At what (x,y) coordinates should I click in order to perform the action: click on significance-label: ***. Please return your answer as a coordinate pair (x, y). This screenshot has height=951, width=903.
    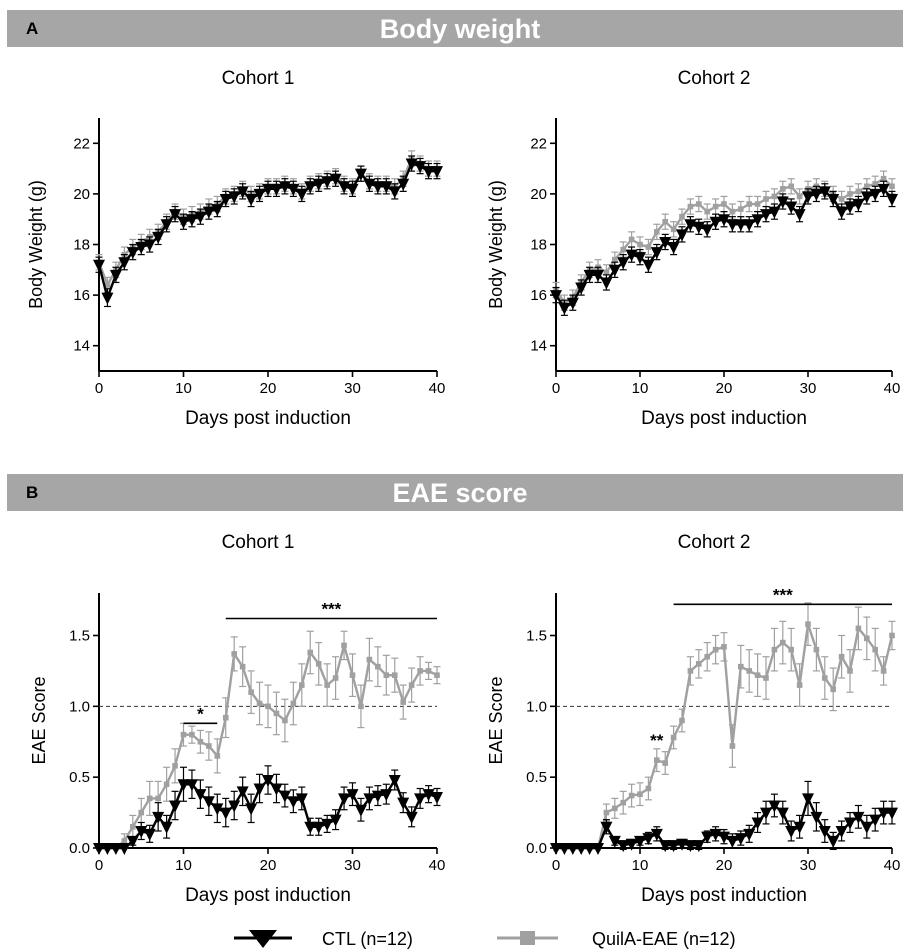
    Looking at the image, I should click on (783, 594).